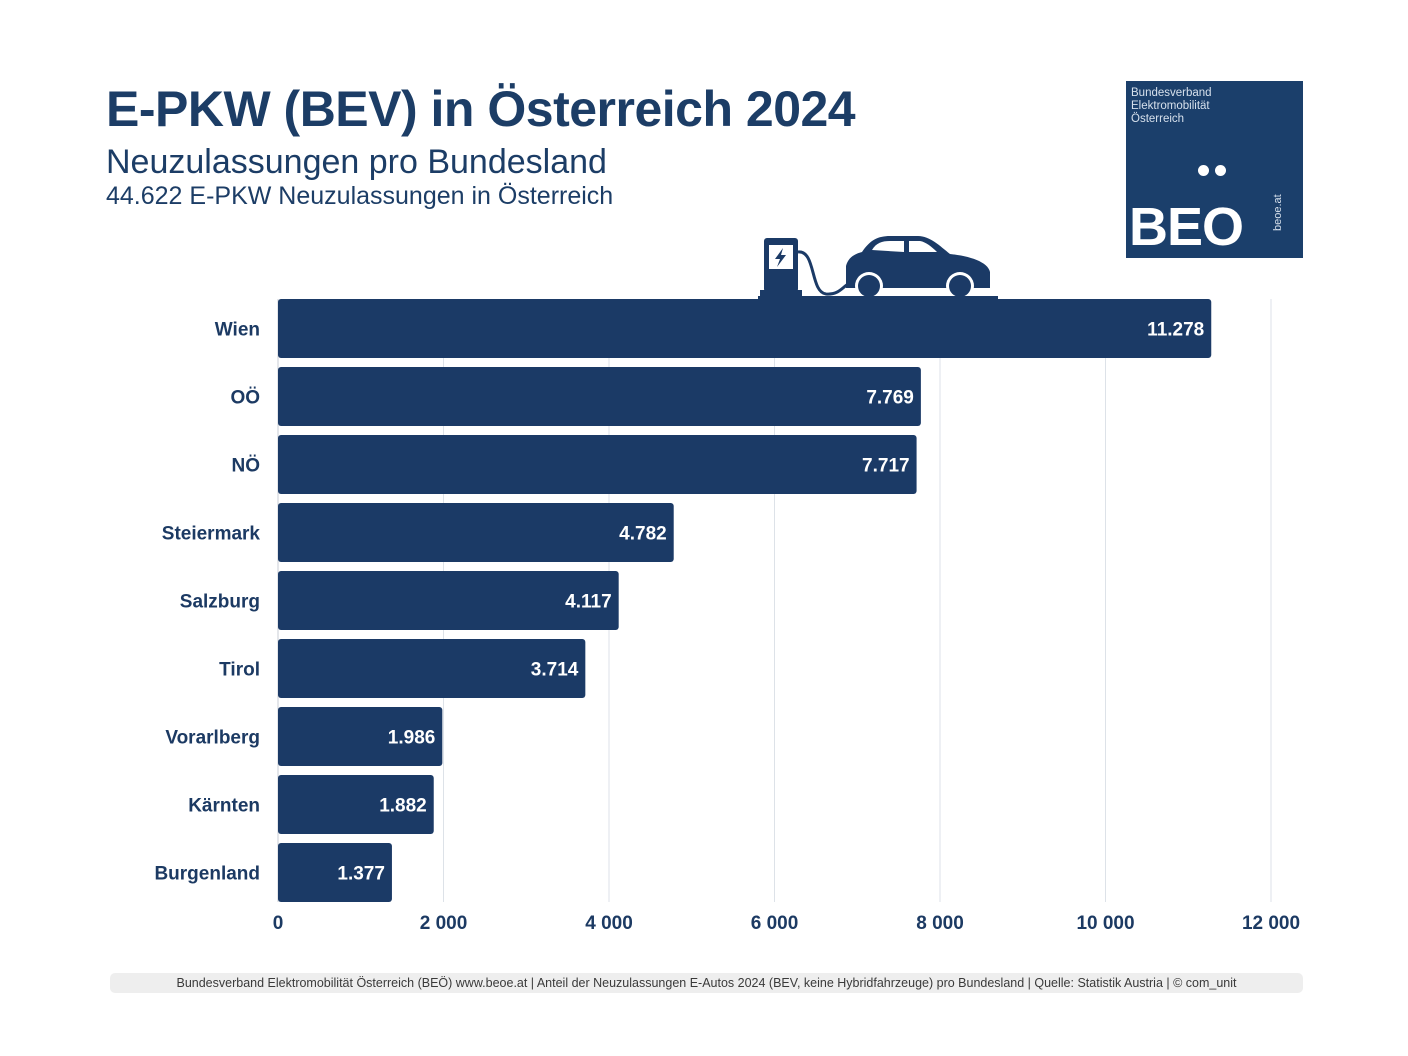 The height and width of the screenshot is (1056, 1408). I want to click on bar-value-label: 7.769, so click(890, 398).